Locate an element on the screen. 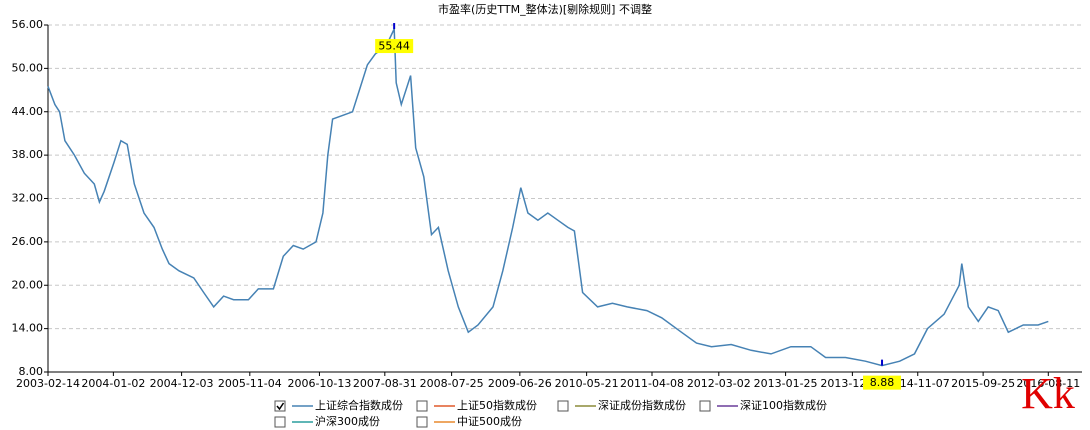  x-tick-label: 2005-11-04 is located at coordinates (250, 383).